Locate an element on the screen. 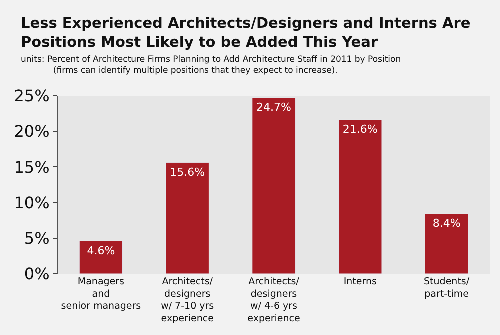 Image resolution: width=500 pixels, height=335 pixels. data-label: 8.4% is located at coordinates (446, 223).